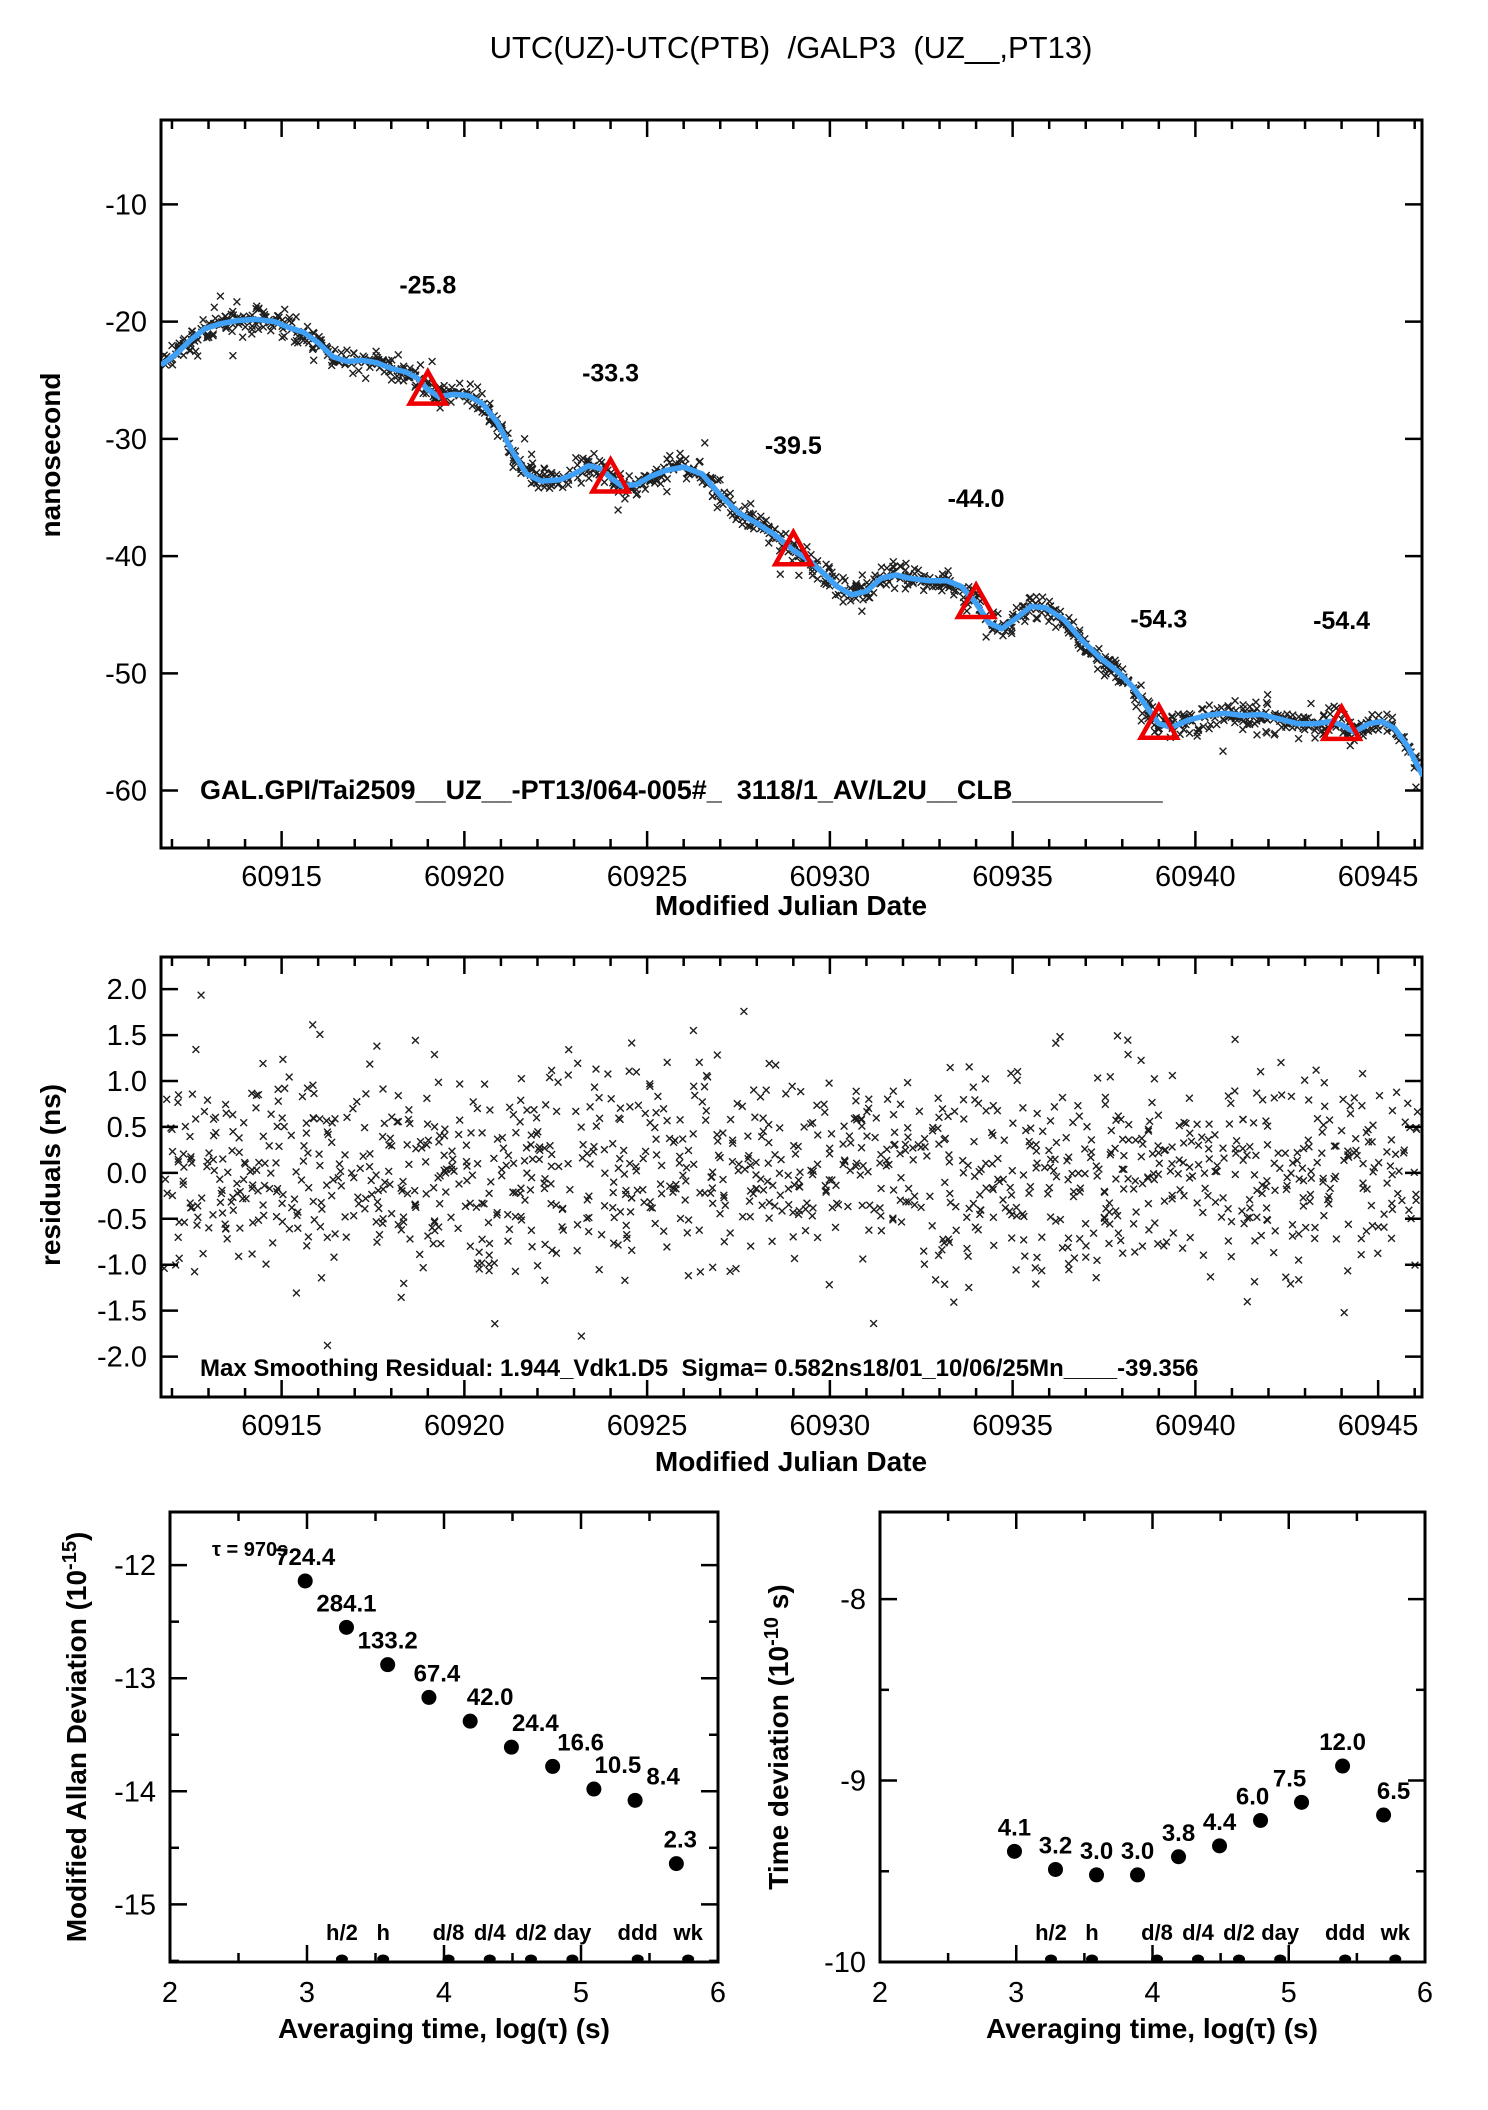 The width and height of the screenshot is (1488, 2110). What do you see at coordinates (535, 1723) in the screenshot?
I see `data-point-label: 24.4` at bounding box center [535, 1723].